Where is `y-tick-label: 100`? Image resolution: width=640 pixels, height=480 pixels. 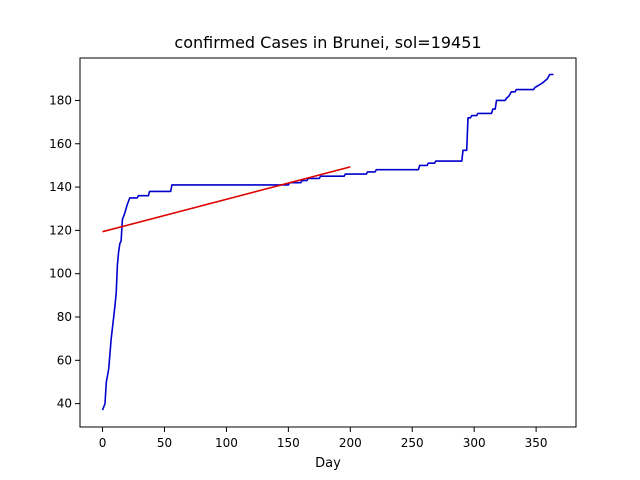 y-tick-label: 100 is located at coordinates (60, 274).